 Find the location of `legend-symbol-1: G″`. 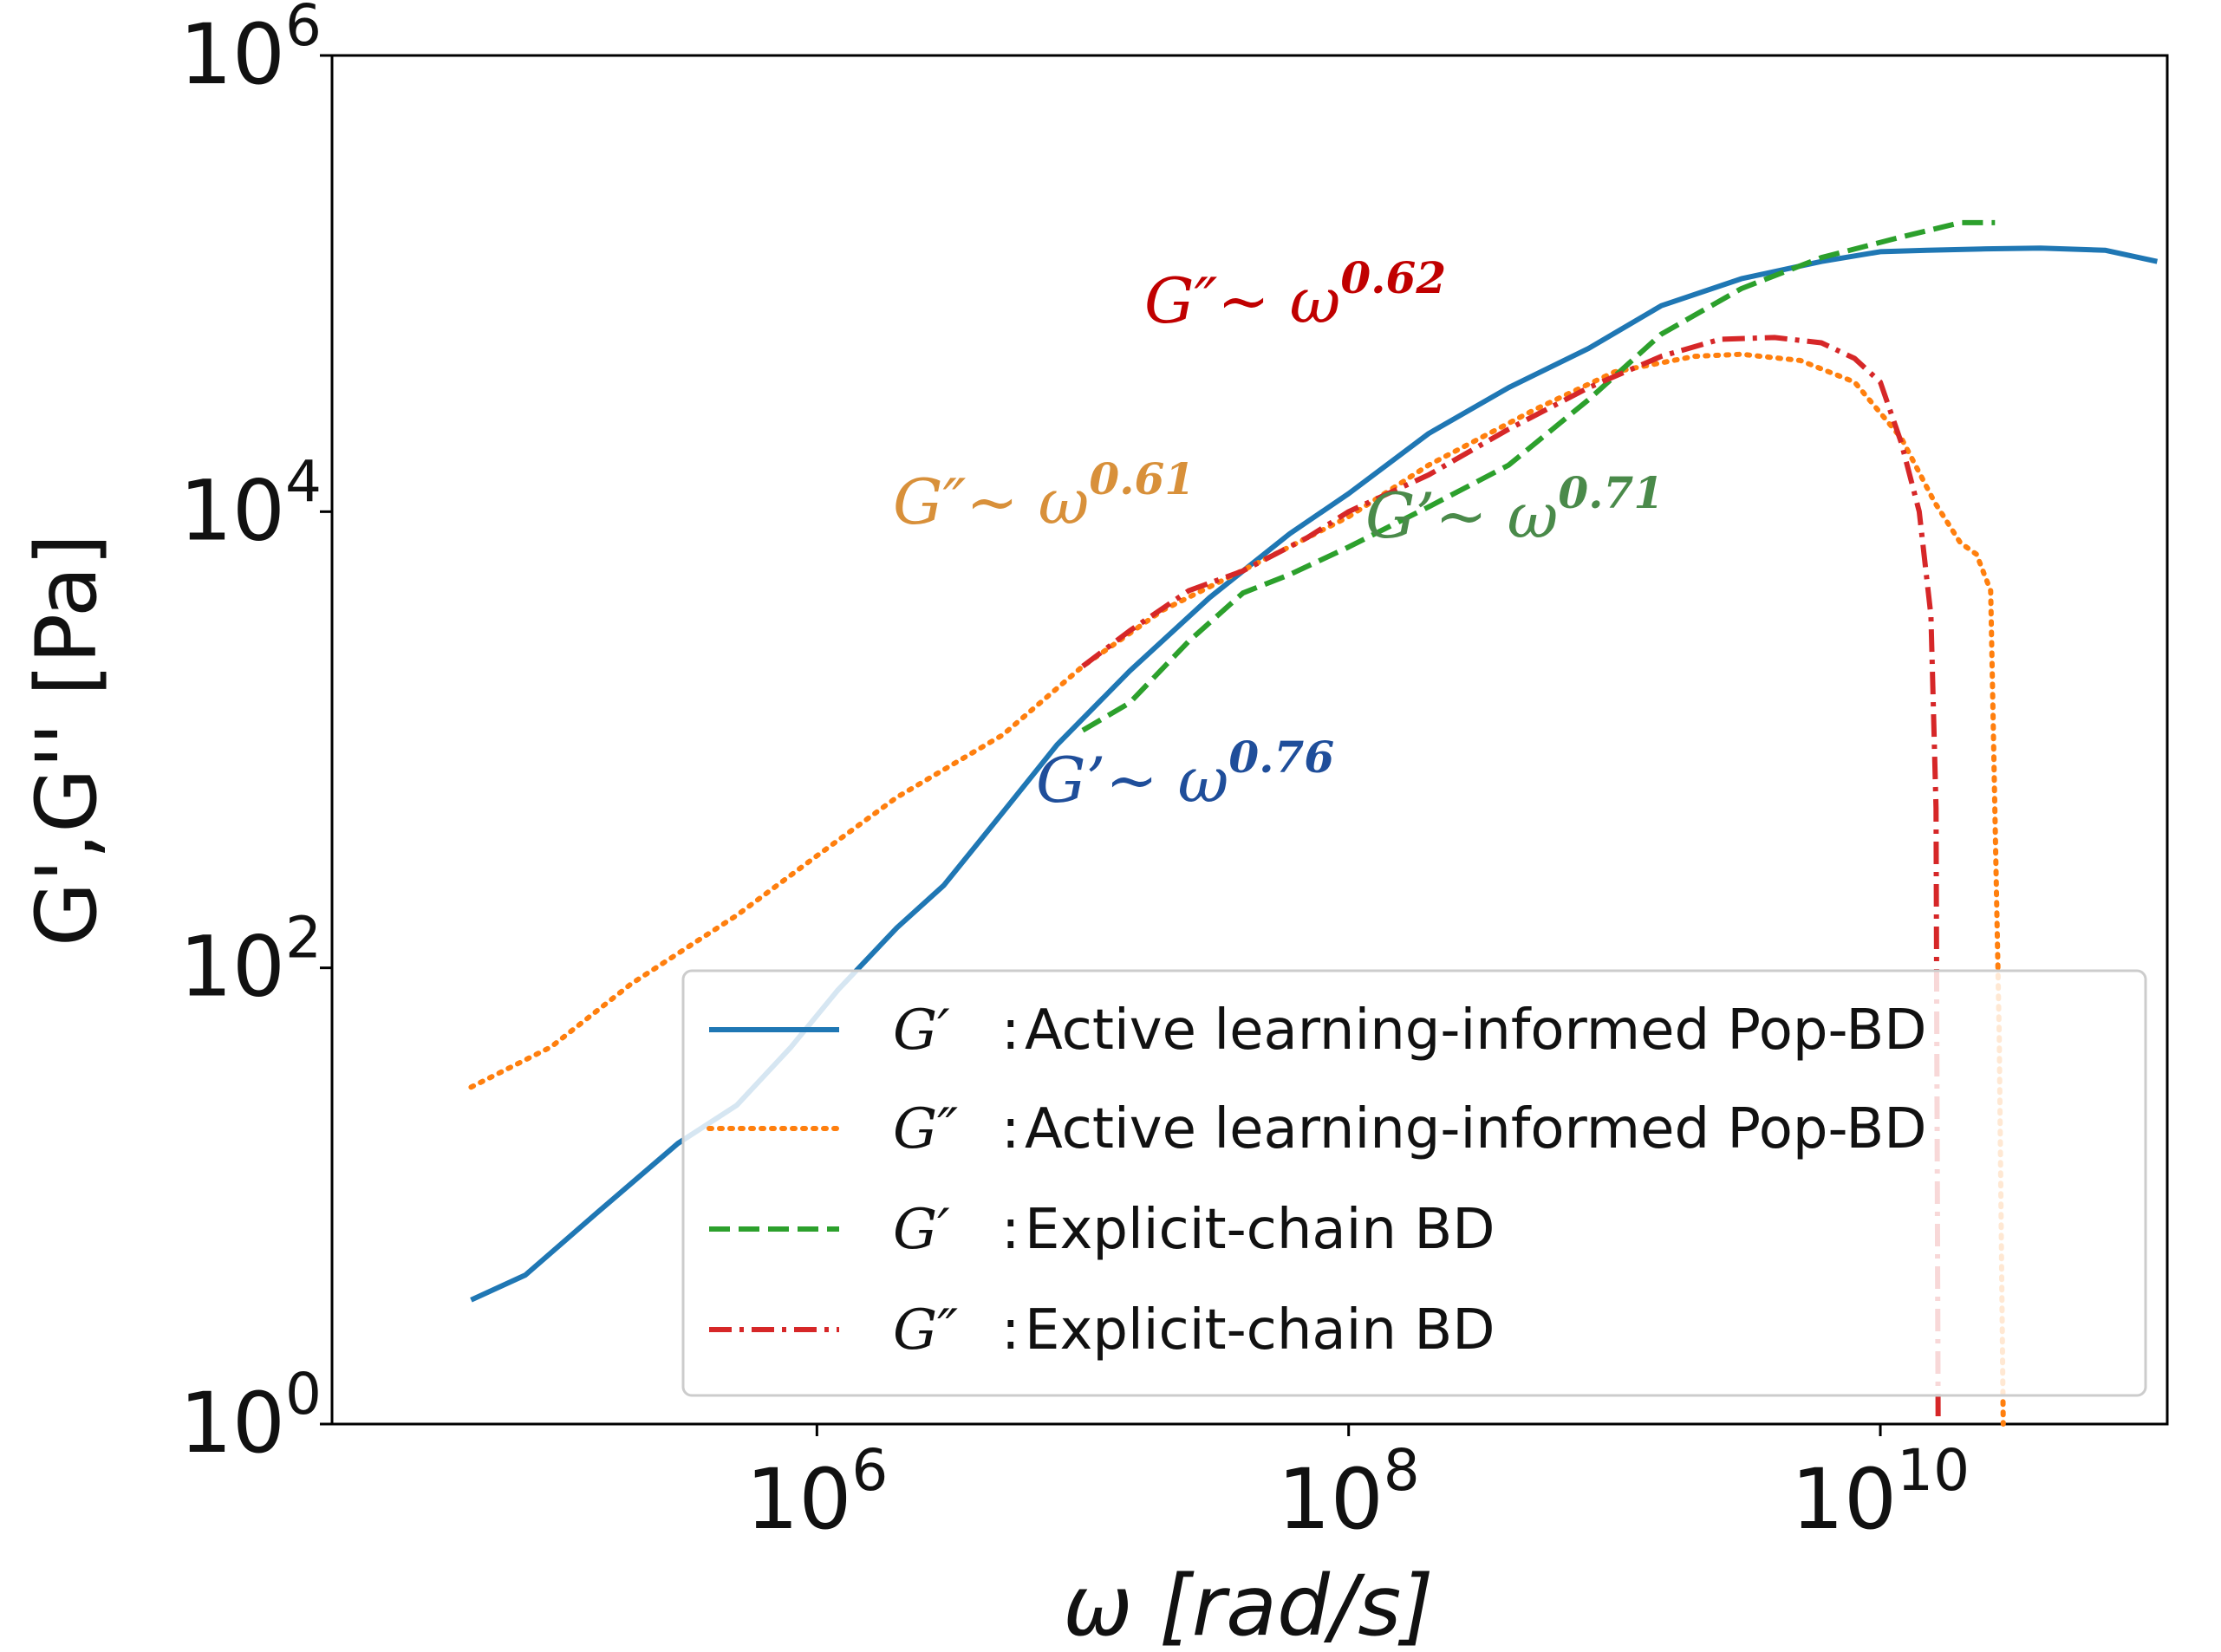

legend-symbol-1: G″ is located at coordinates (925, 1129).